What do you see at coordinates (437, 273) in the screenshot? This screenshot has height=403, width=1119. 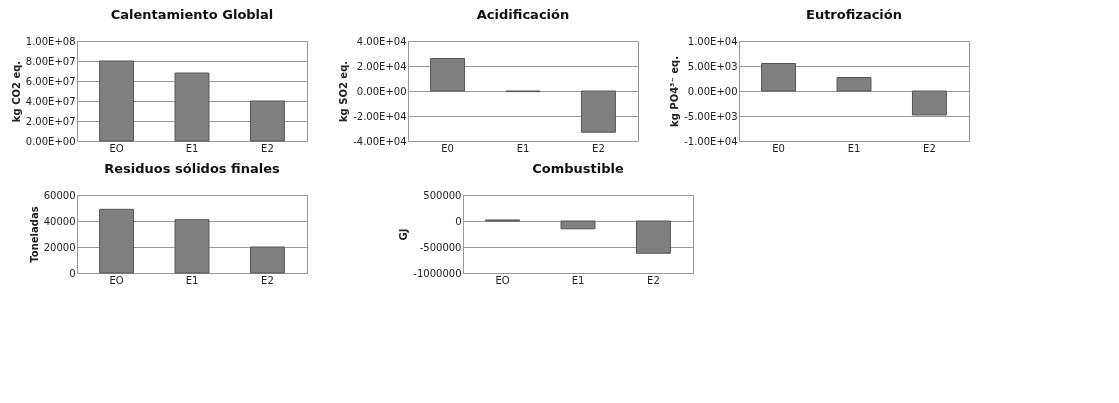 I see `y-tick-label: -1000000` at bounding box center [437, 273].